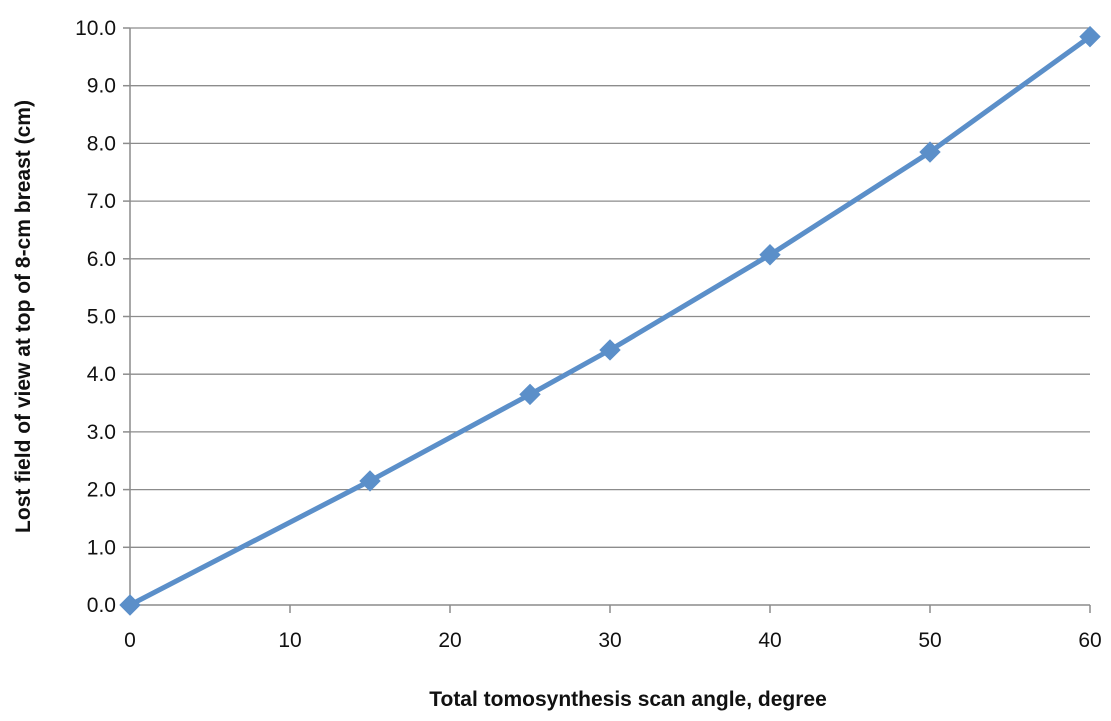 This screenshot has width=1111, height=721. Describe the element at coordinates (101, 490) in the screenshot. I see `y-tick-label-2: 2.0` at that location.